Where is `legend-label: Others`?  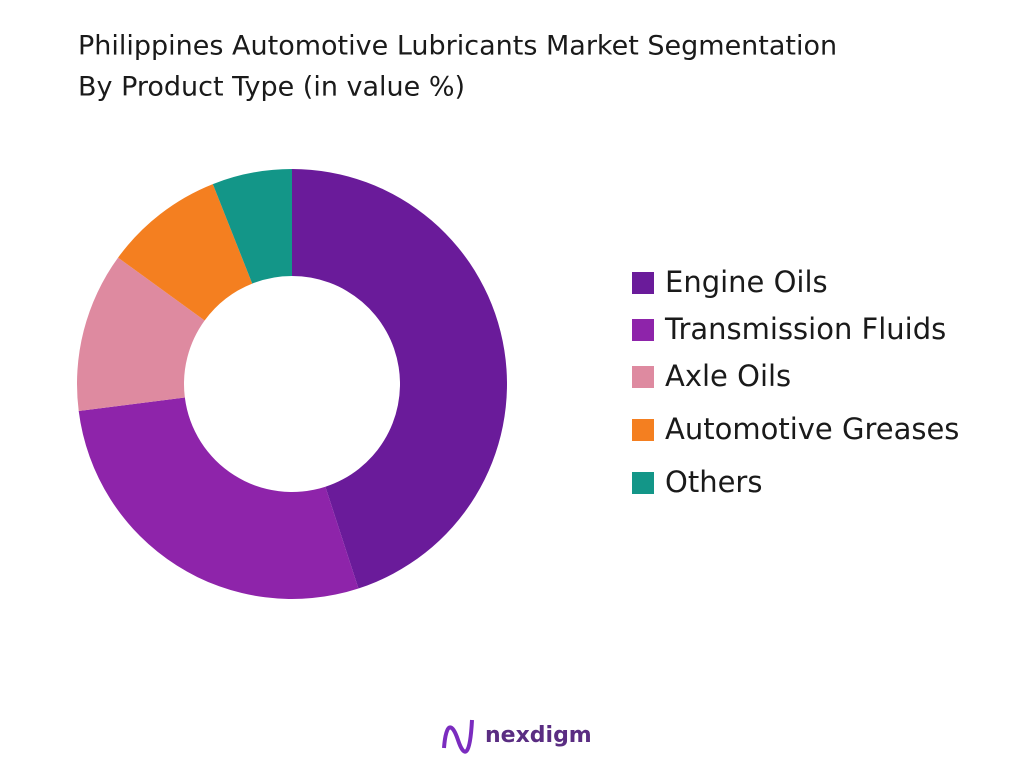 legend-label: Others is located at coordinates (713, 482).